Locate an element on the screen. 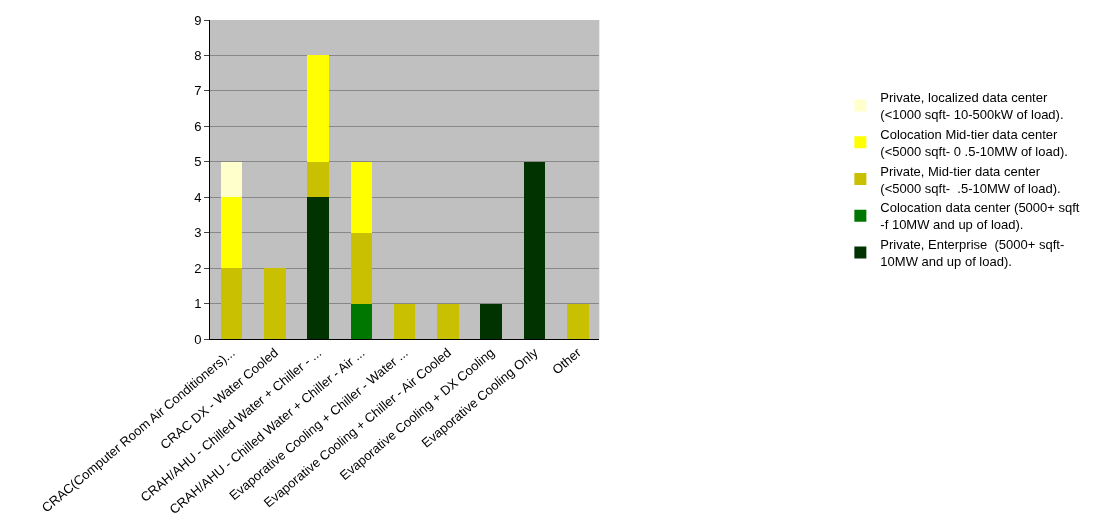  legend-label: Private, localized data center (<1000 sqft- 10-500kW of load). is located at coordinates (972, 106).